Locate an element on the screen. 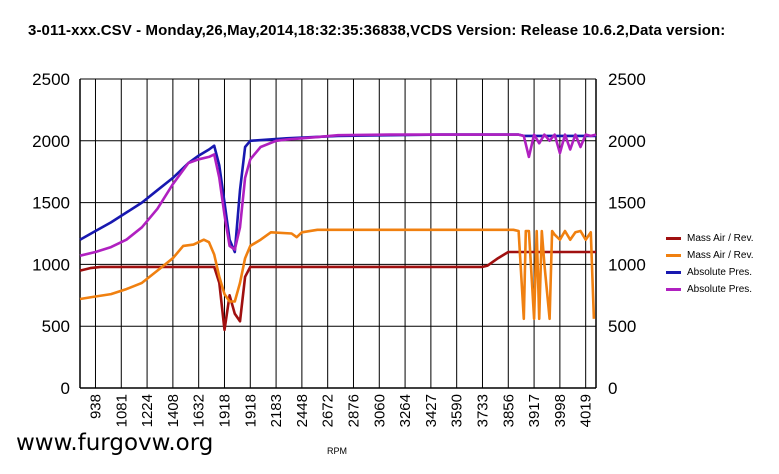 This screenshot has width=779, height=474. x-tick-label: 2448 is located at coordinates (302, 410).